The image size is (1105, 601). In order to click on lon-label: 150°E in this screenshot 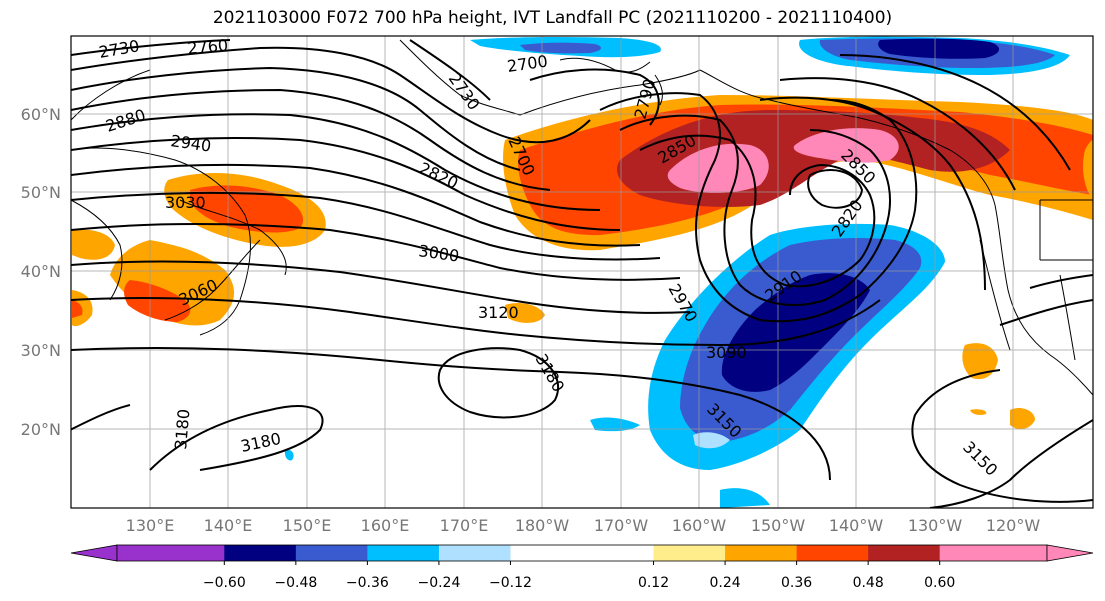, I will do `click(307, 525)`.